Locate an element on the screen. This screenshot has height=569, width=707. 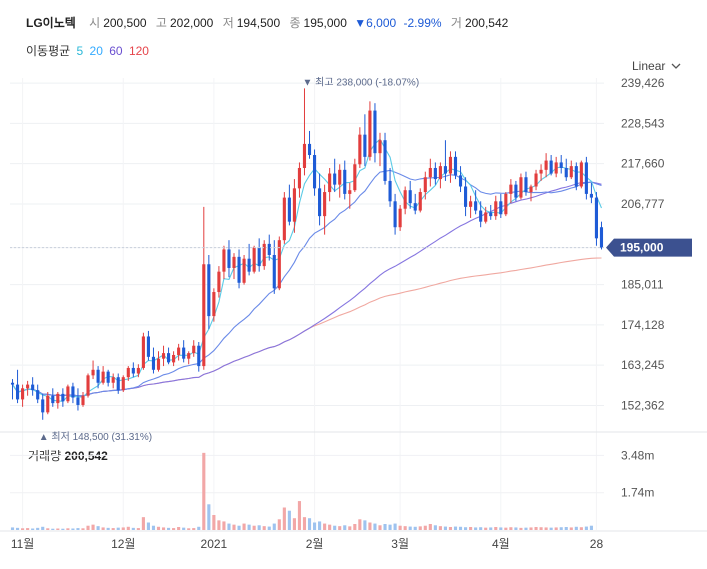
volume-panel-label: 거래량 is located at coordinates (45, 456).